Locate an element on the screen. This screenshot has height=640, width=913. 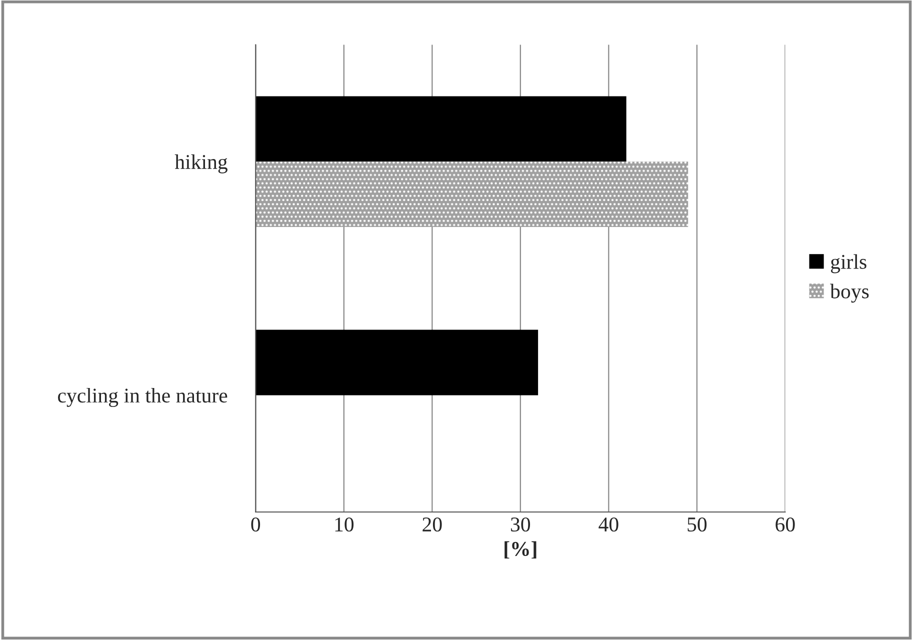
x-tick-label: 0 is located at coordinates (255, 524).